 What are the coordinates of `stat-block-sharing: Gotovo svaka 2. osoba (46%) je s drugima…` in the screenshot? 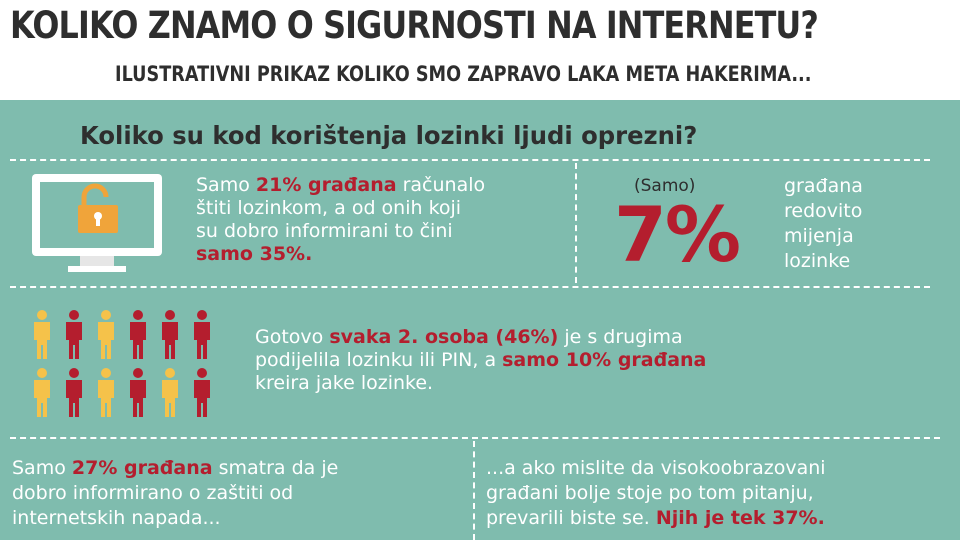 It's located at (480, 360).